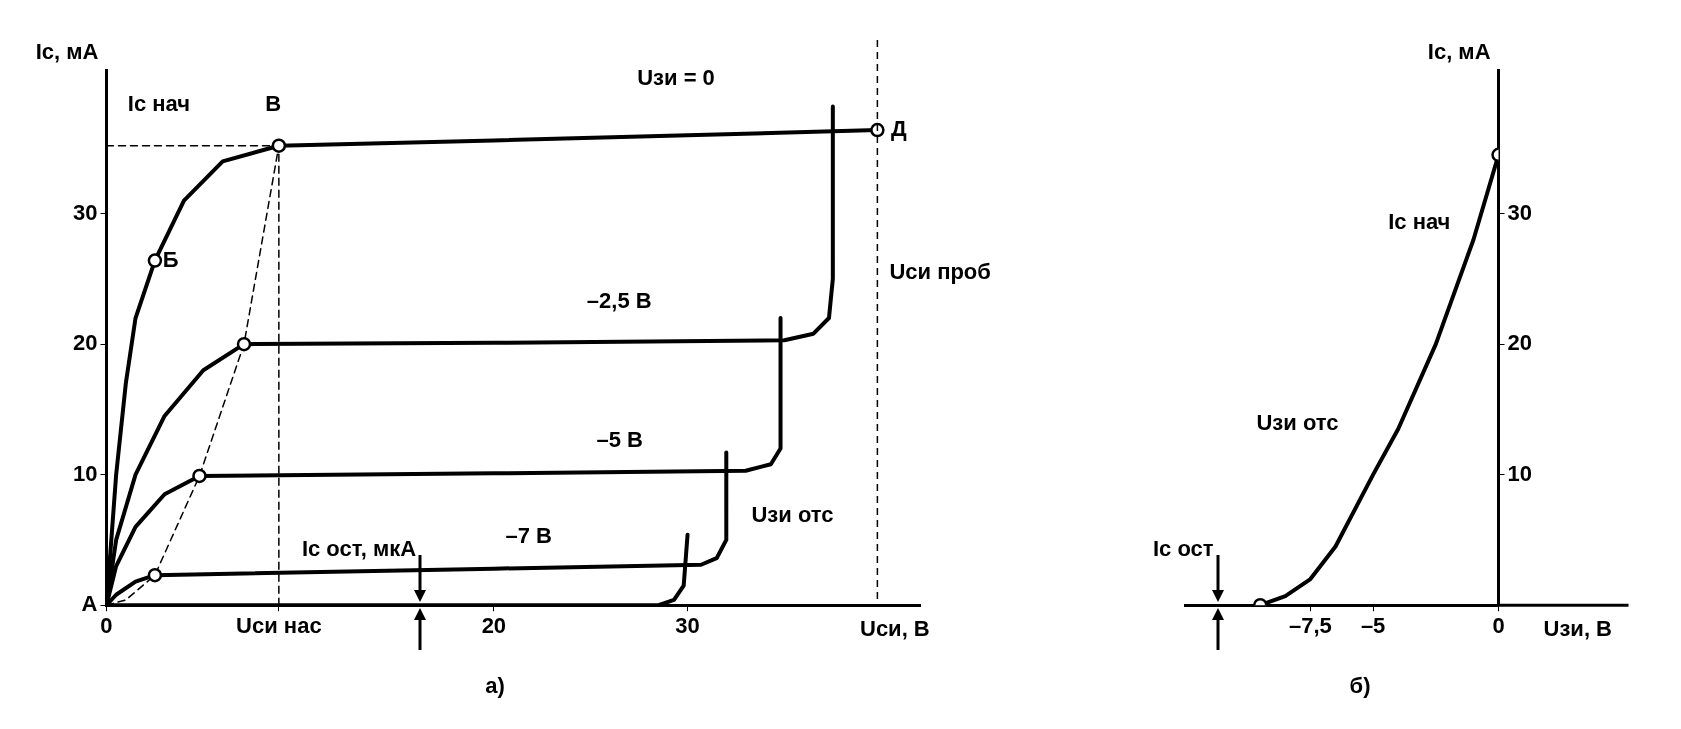  I want to click on annotation: Ic ост, so click(1183, 549).